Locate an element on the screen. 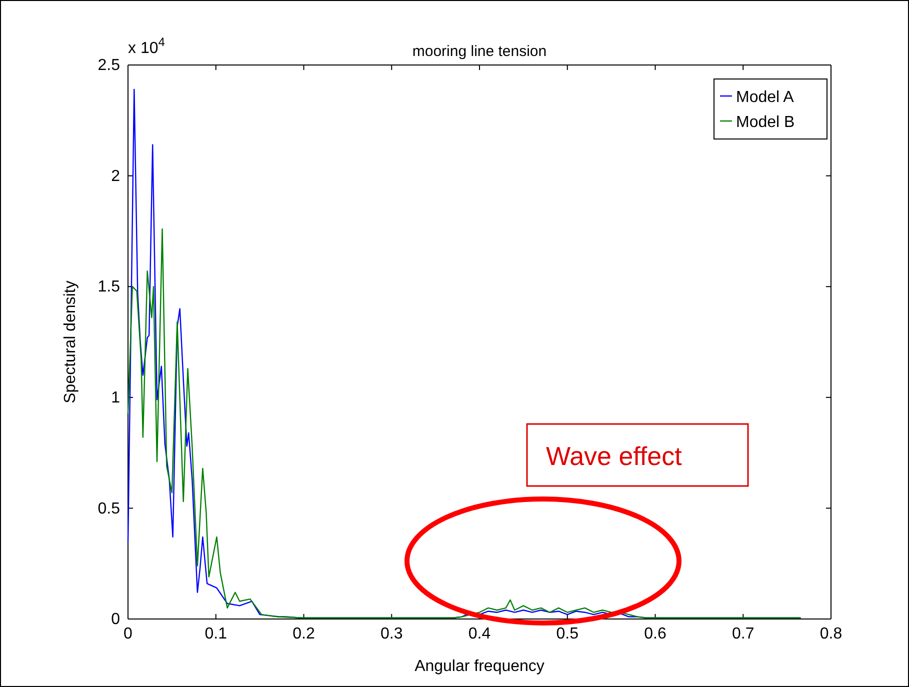 The image size is (909, 687). y-tick-label: 1 is located at coordinates (115, 398).